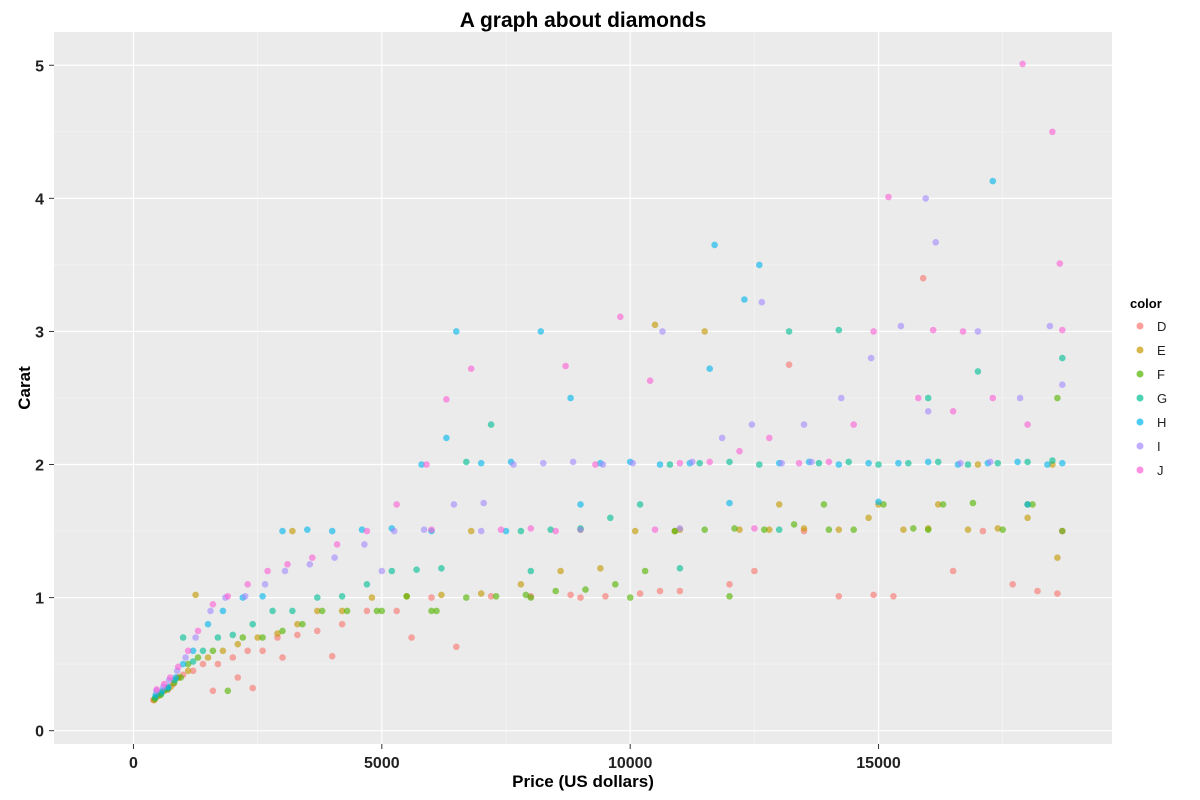 The width and height of the screenshot is (1200, 800). I want to click on legend-label: J, so click(1160, 470).